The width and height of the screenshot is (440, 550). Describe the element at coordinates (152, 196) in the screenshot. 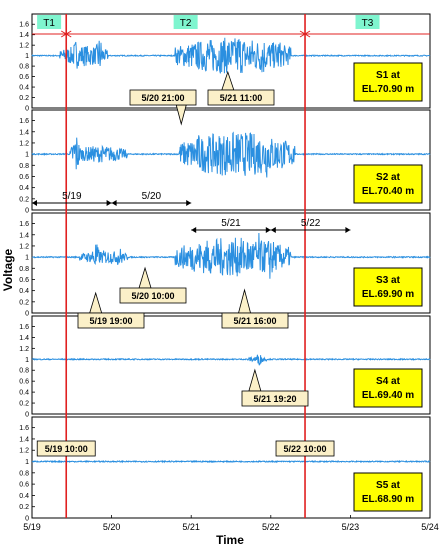

I see `day-span-label: 5/20` at that location.